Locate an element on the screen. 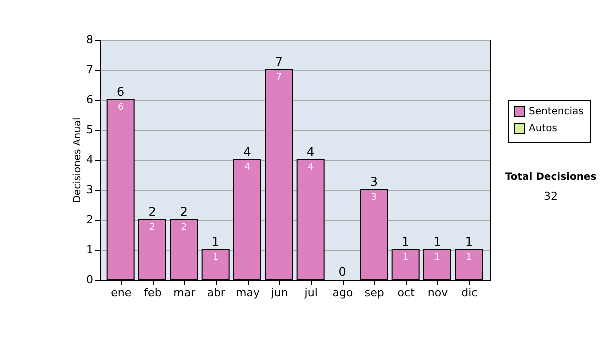 The height and width of the screenshot is (340, 600). y-tick-label: 7 is located at coordinates (90, 70).